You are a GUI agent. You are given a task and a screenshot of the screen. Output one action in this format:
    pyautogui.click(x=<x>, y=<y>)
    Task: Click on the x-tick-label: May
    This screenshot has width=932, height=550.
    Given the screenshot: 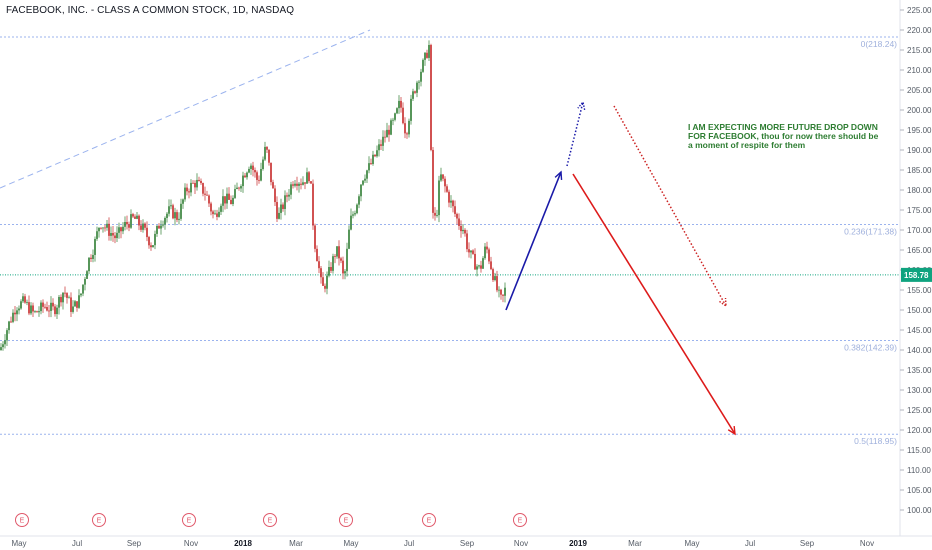 What is the action you would take?
    pyautogui.click(x=350, y=543)
    